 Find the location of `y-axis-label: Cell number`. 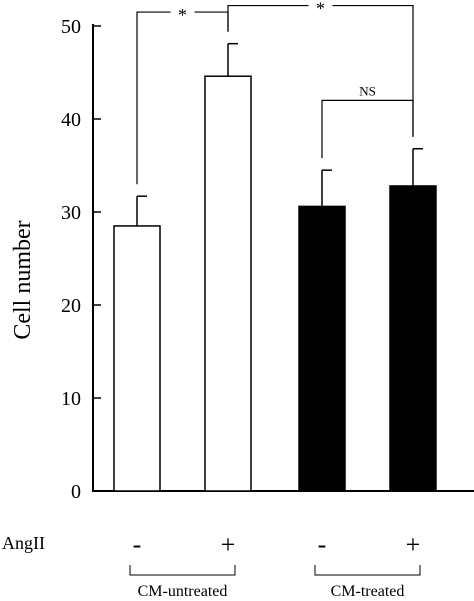

y-axis-label: Cell number is located at coordinates (23, 279).